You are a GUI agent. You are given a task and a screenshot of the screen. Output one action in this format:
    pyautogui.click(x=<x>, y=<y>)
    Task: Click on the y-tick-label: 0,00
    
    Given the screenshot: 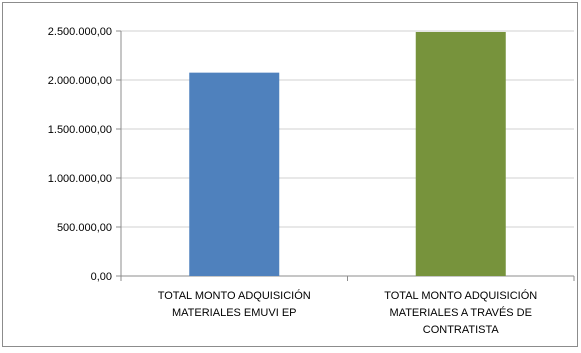 What is the action you would take?
    pyautogui.click(x=101, y=277)
    